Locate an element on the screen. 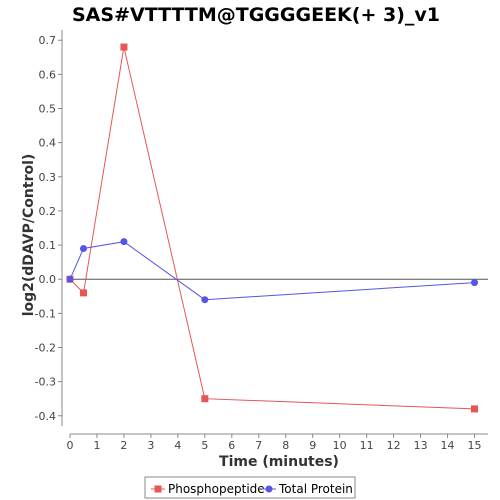  y-tick-label: 0.3 is located at coordinates (48, 177).